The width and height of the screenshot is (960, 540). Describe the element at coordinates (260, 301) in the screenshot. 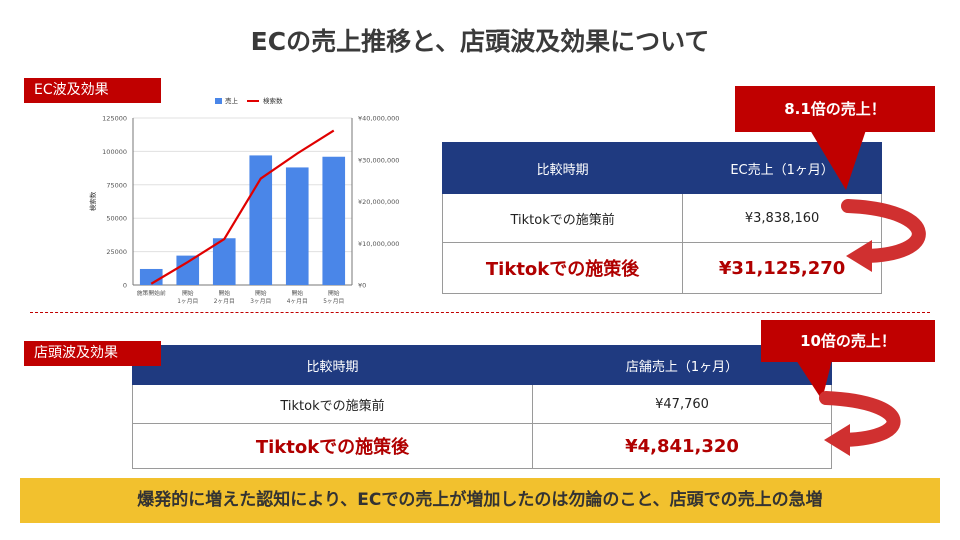

I see `x-tick-label: 3ヶ月目` at that location.